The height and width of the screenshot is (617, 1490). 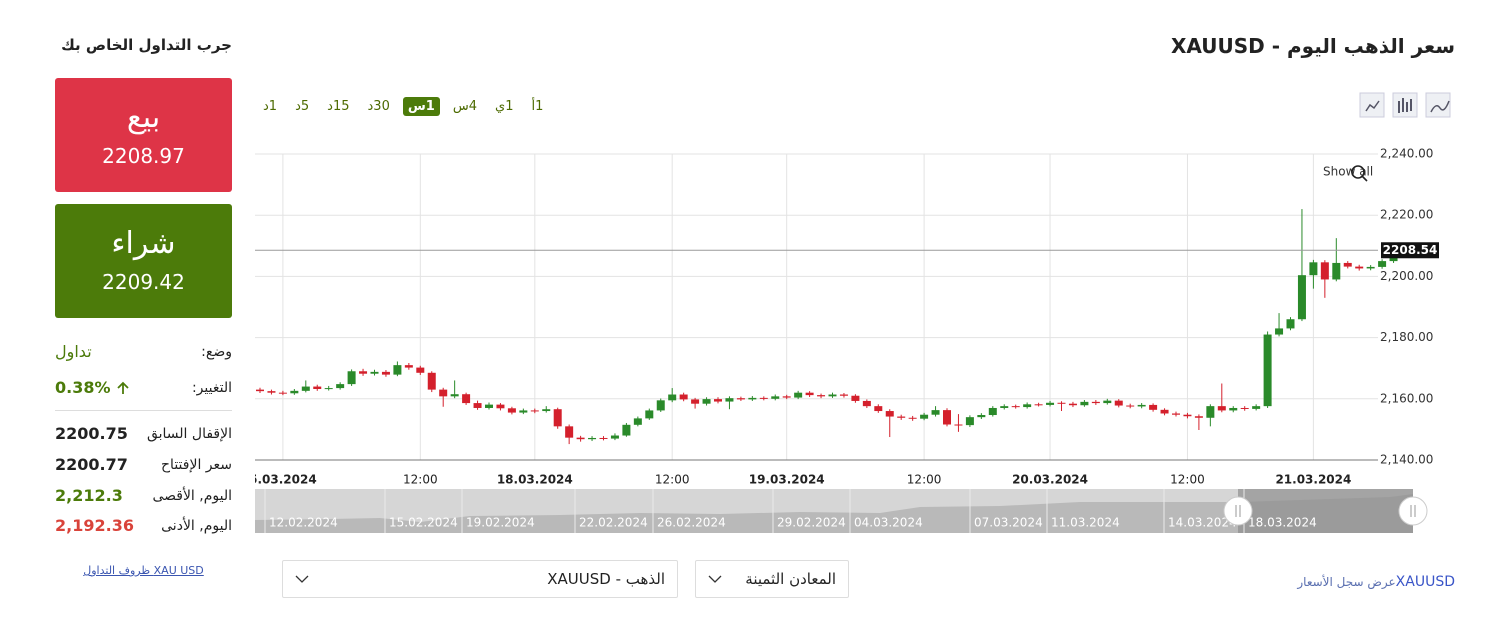 What do you see at coordinates (811, 523) in the screenshot?
I see `navigator-label: 29.02.2024` at bounding box center [811, 523].